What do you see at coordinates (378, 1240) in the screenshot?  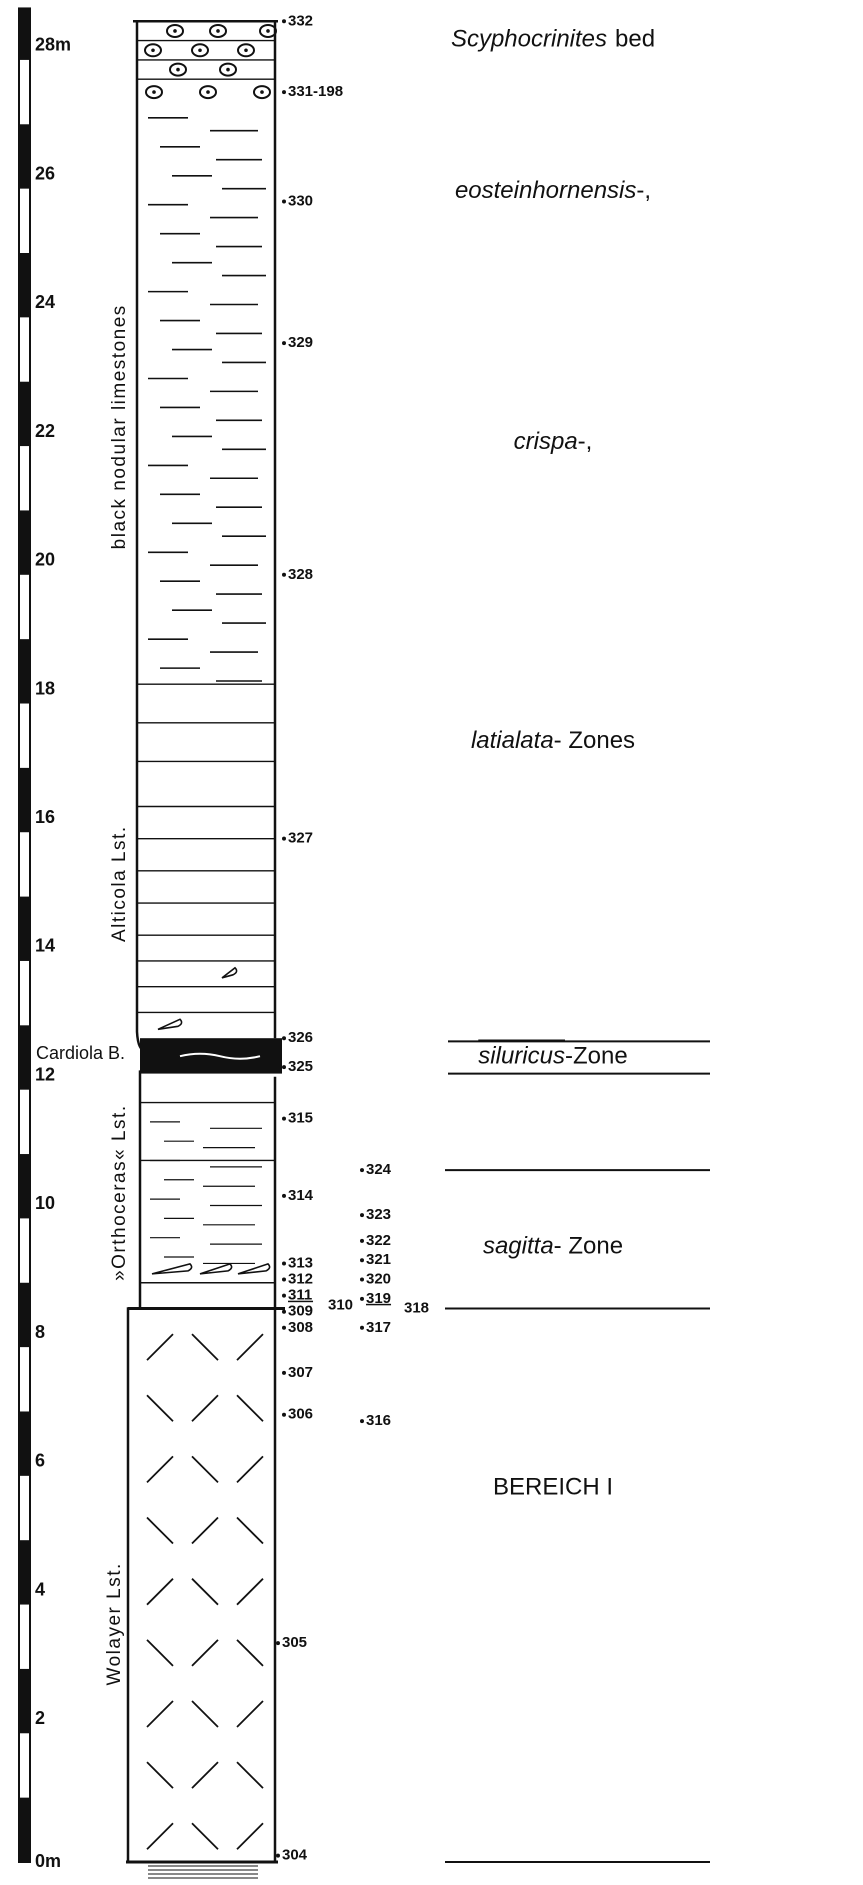 I see `sample-label: 322` at bounding box center [378, 1240].